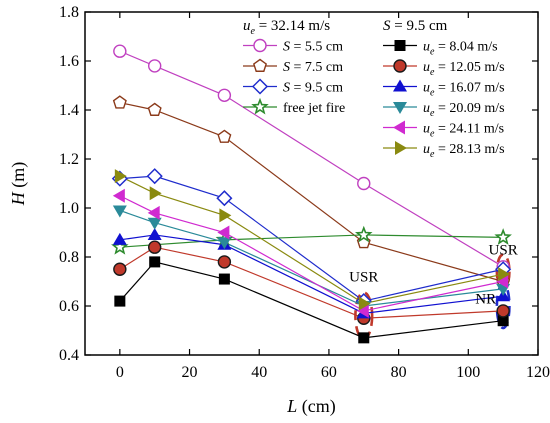  I want to click on x-tick-label: 40, so click(259, 372).